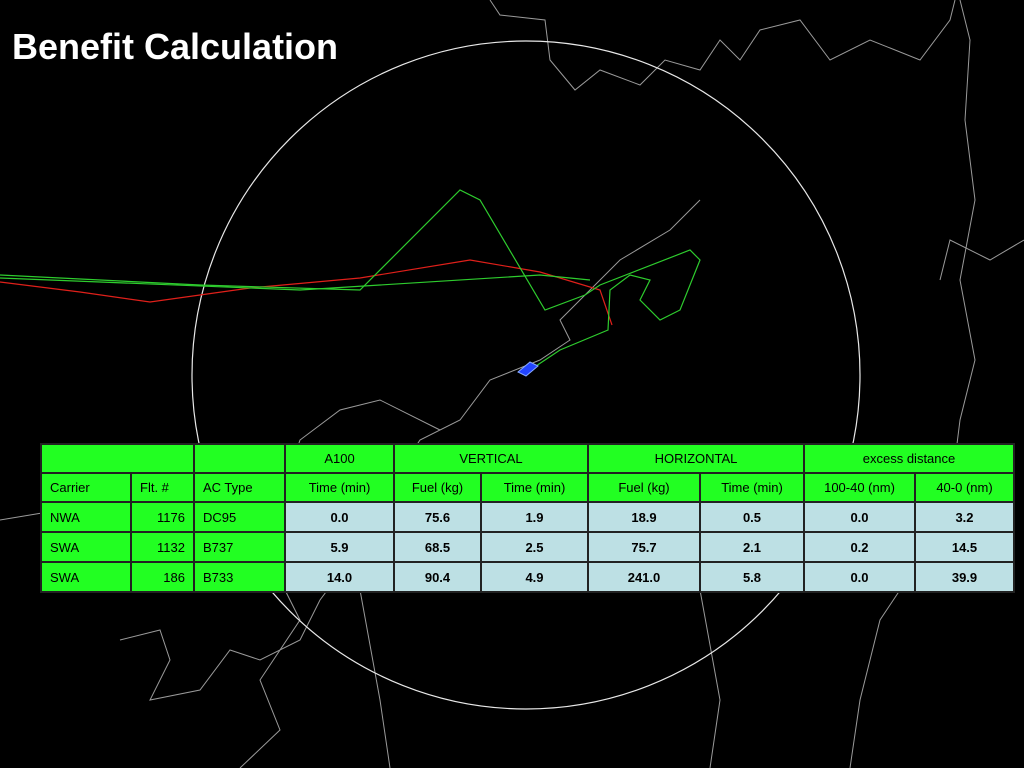 The height and width of the screenshot is (768, 1024). I want to click on table-cell: Carrier, so click(86, 487).